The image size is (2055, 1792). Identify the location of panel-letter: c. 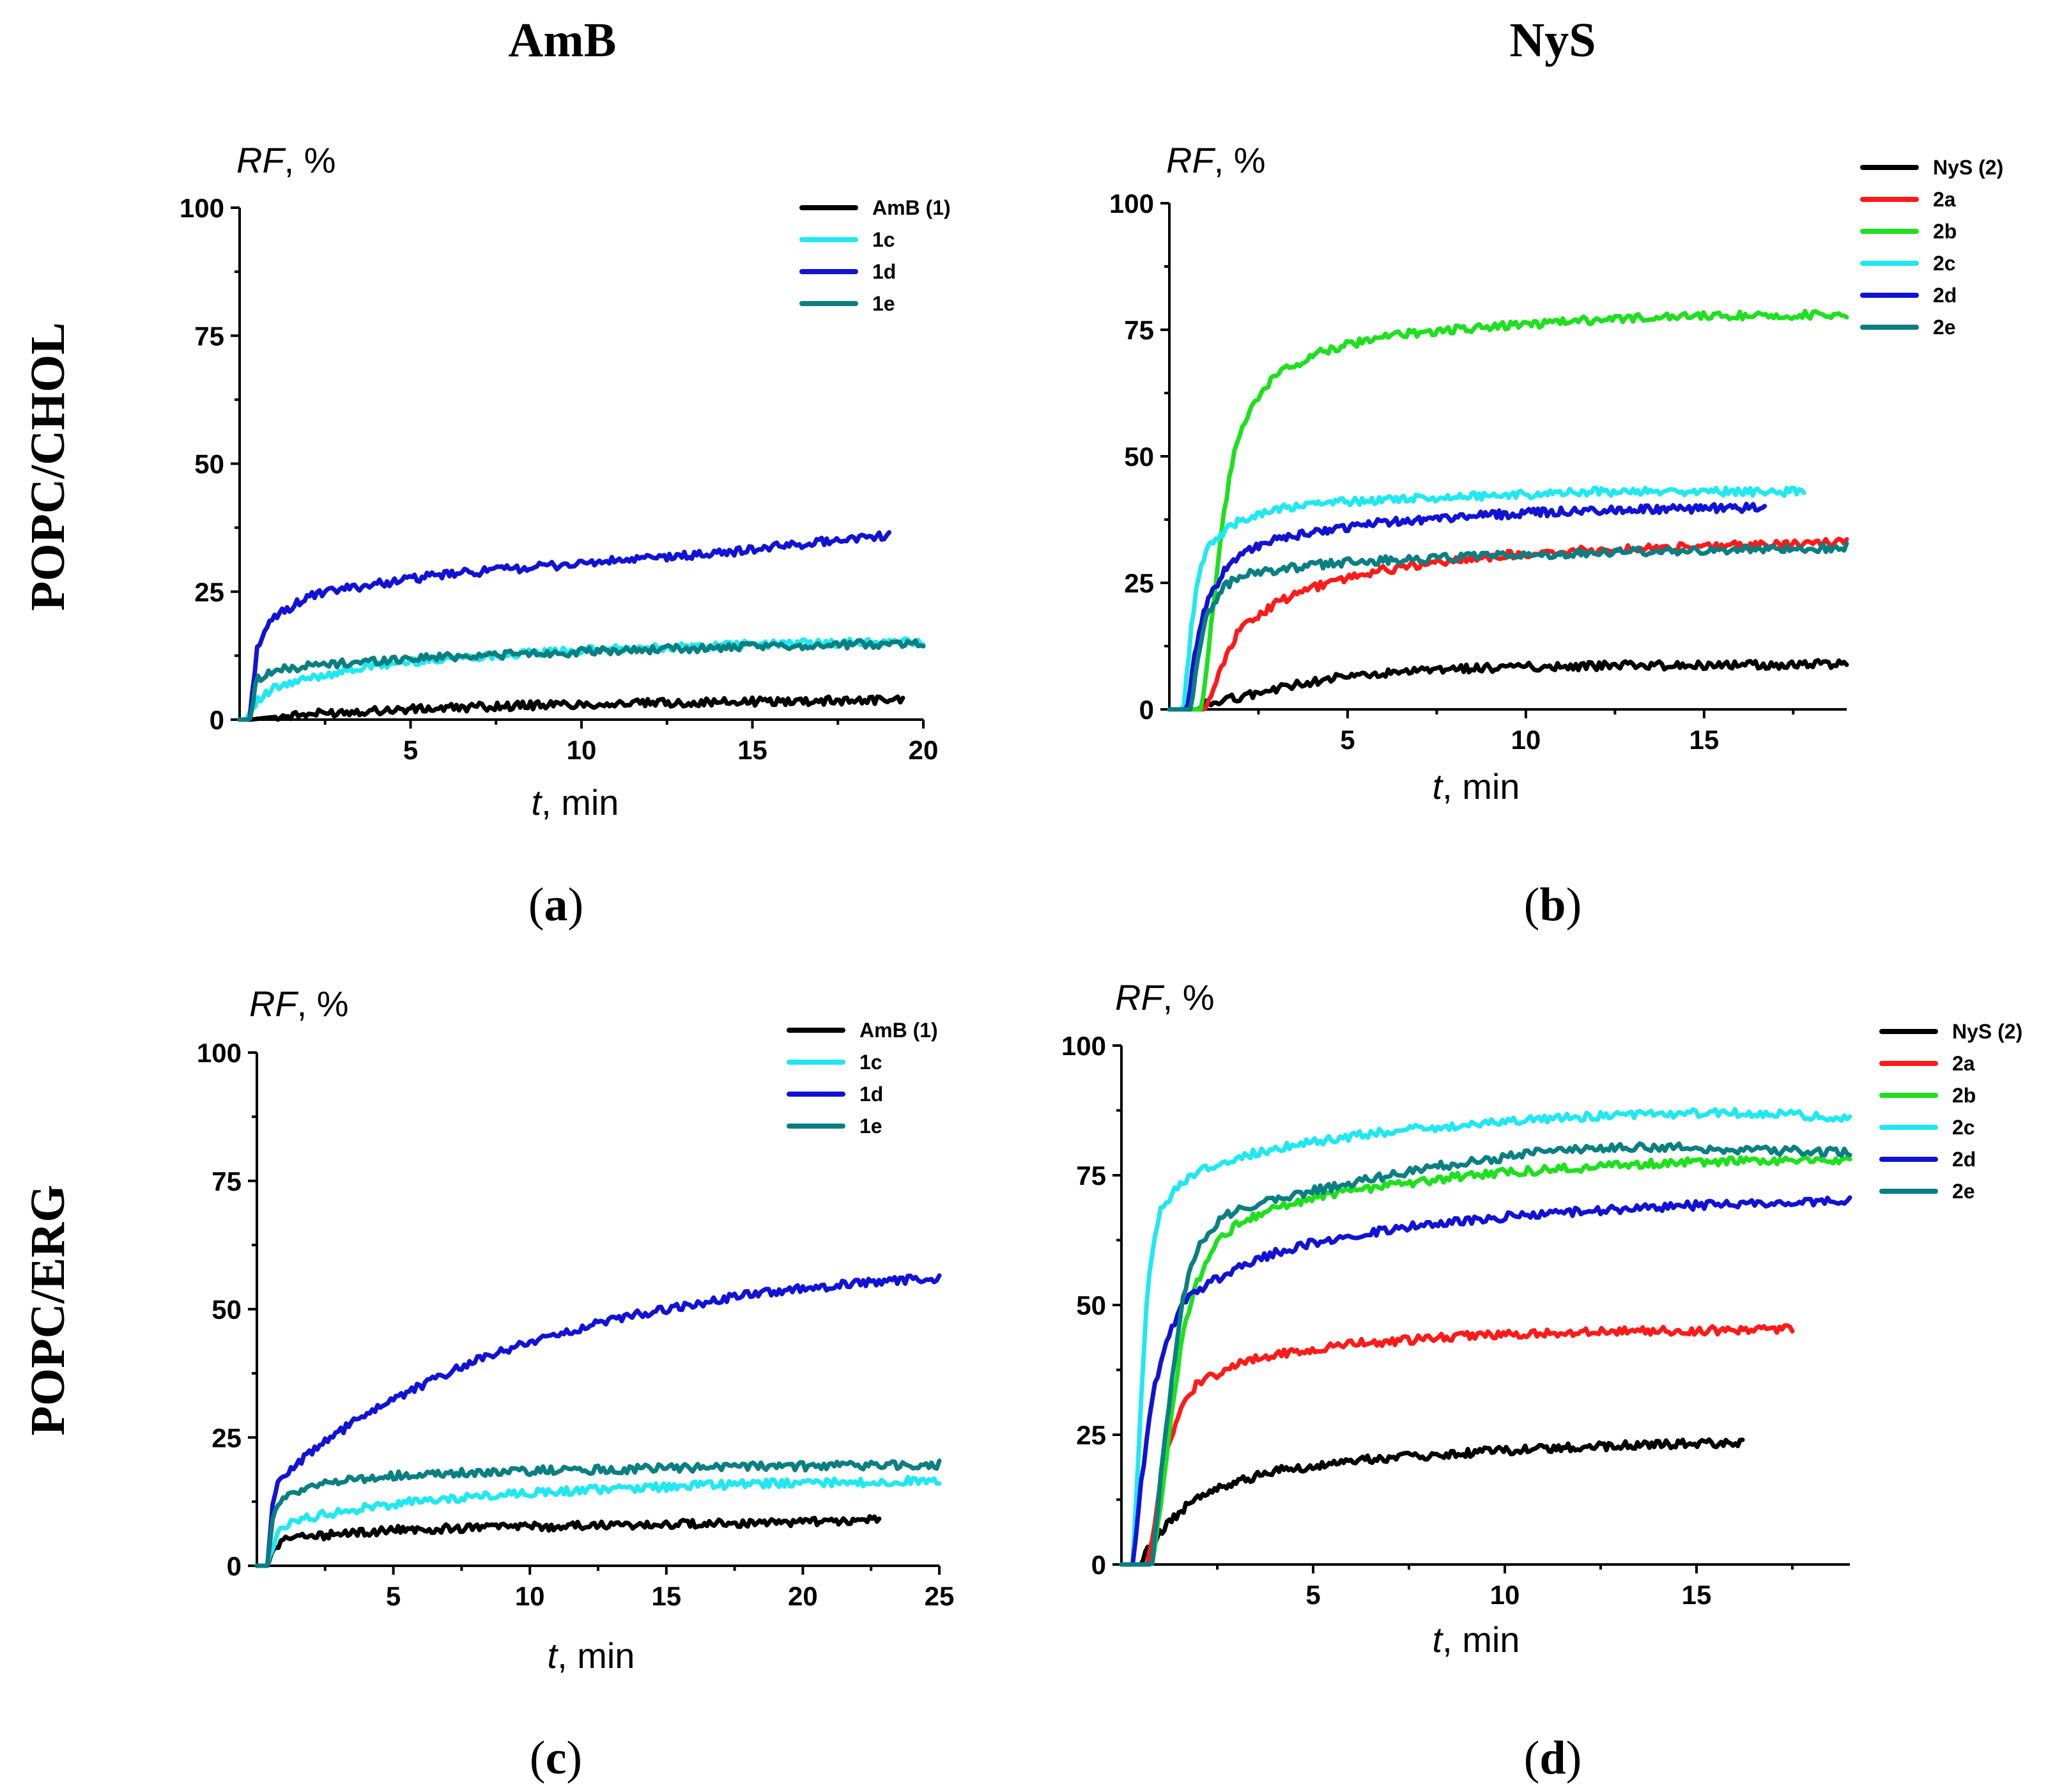
(556, 1758).